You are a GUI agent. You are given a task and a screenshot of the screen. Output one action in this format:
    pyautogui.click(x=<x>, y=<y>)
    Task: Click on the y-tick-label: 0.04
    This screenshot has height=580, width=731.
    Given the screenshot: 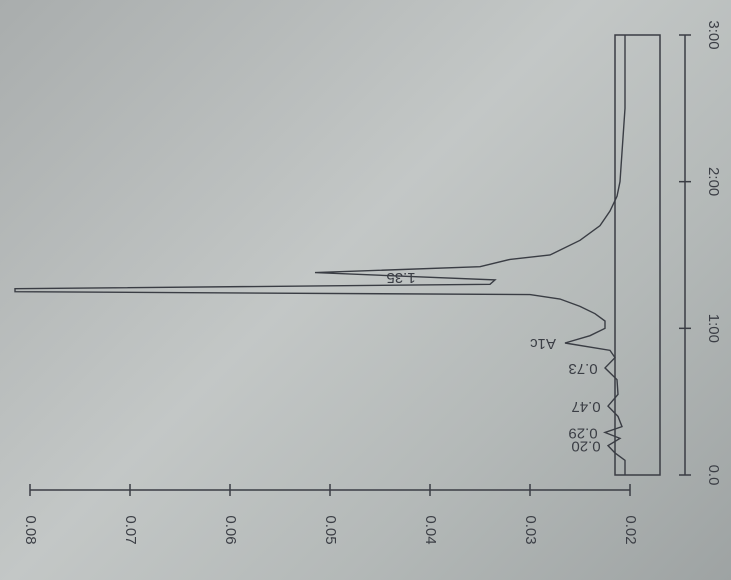 What is the action you would take?
    pyautogui.click(x=430, y=529)
    